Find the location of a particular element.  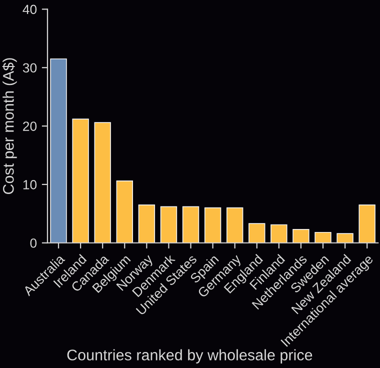

y-tick-label: 40 is located at coordinates (29, 9).